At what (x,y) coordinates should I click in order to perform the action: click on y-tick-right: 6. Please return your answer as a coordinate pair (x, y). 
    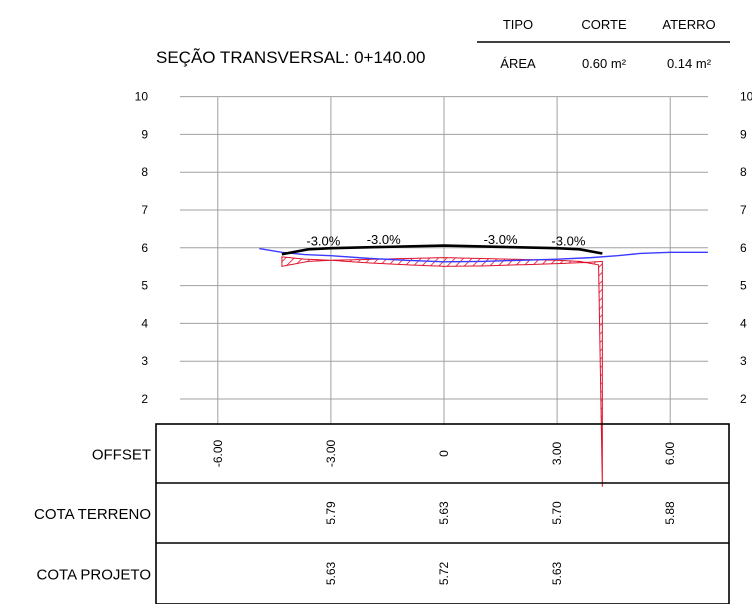
    Looking at the image, I should click on (743, 248).